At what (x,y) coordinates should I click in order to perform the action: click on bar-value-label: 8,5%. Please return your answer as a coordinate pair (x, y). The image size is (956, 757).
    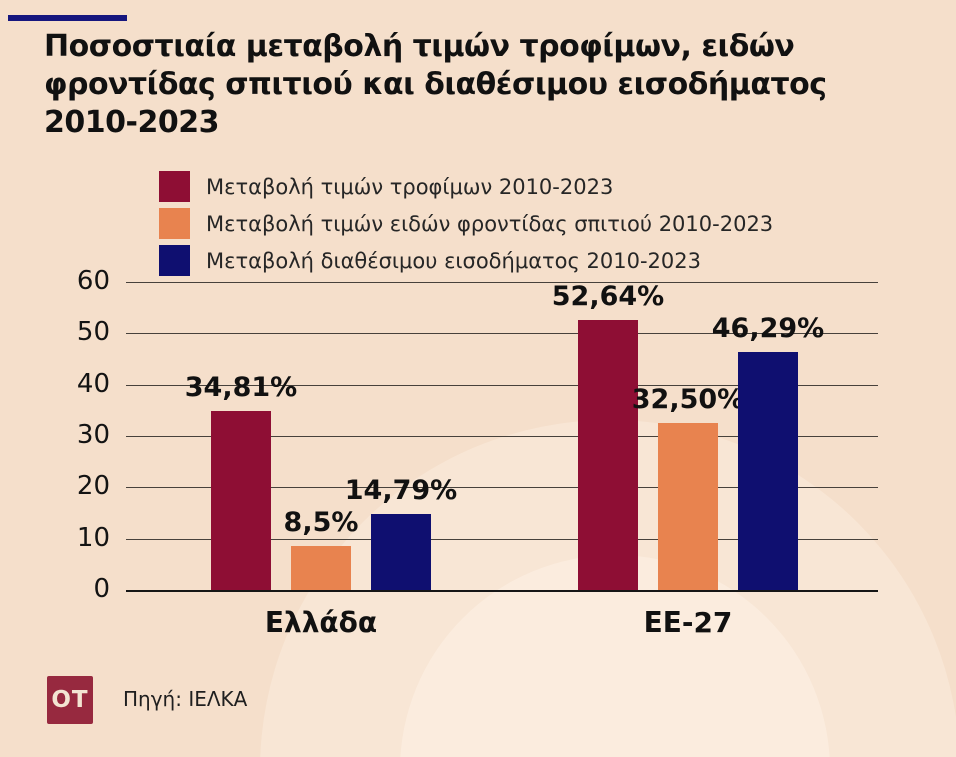
    Looking at the image, I should click on (321, 523).